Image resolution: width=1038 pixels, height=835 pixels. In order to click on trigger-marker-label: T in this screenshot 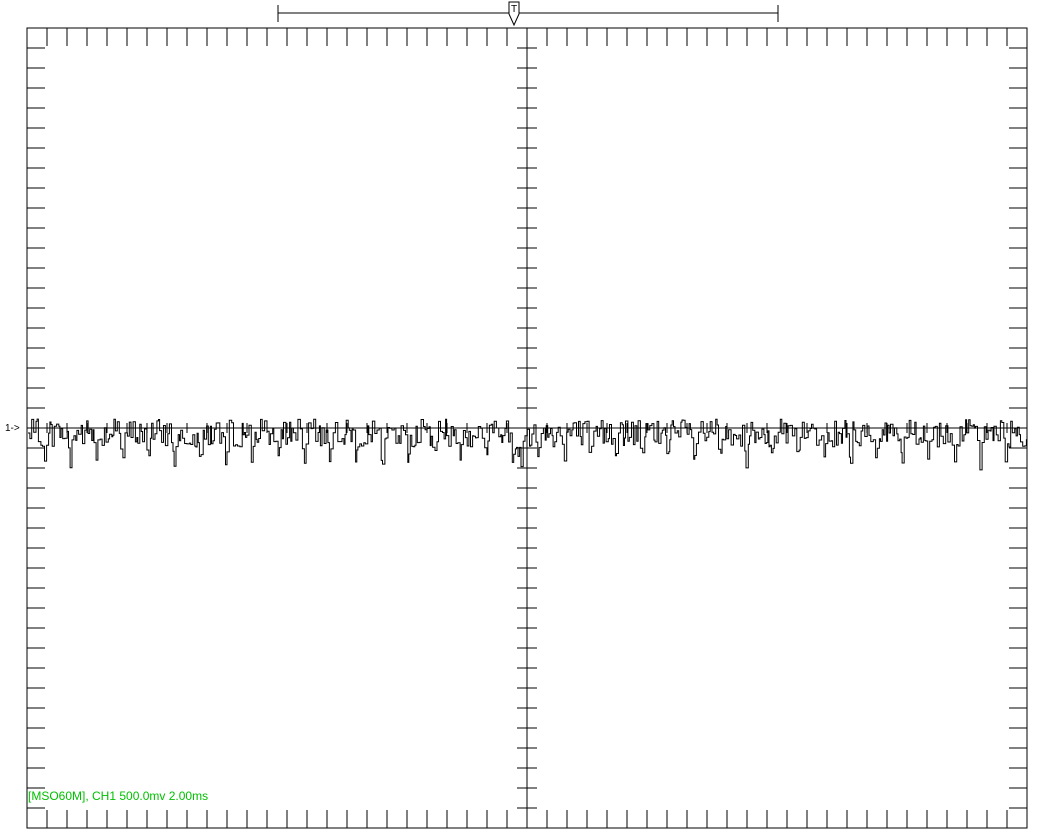, I will do `click(514, 9)`.